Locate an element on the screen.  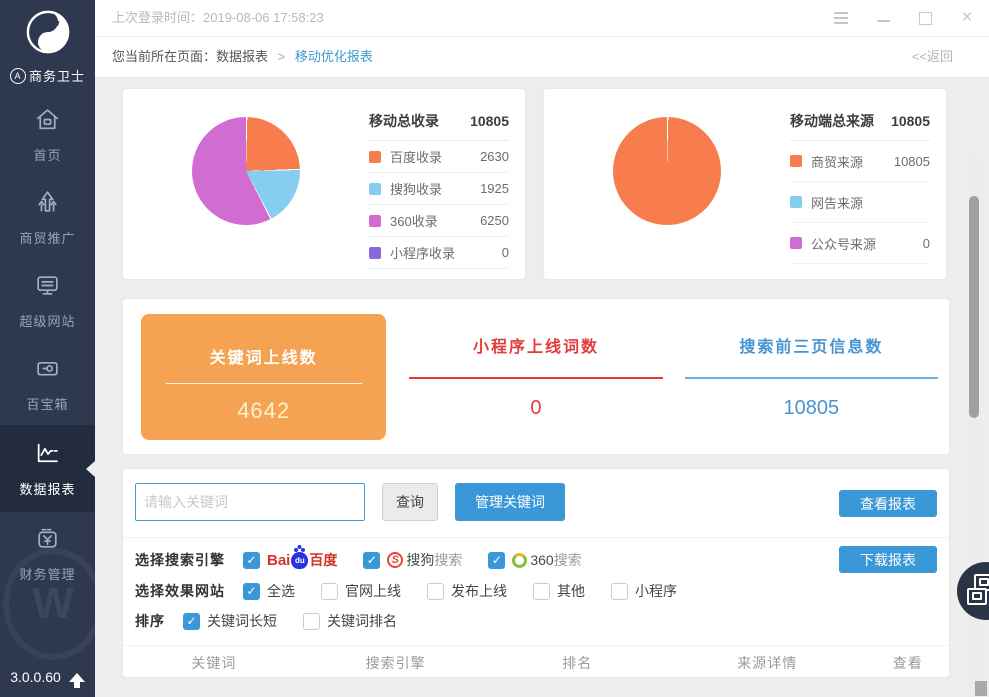
card-mobile-source: 移动端总来源 10805 商贸来源 10805 网告来源 公众号来源 0 is located at coordinates (745, 184).